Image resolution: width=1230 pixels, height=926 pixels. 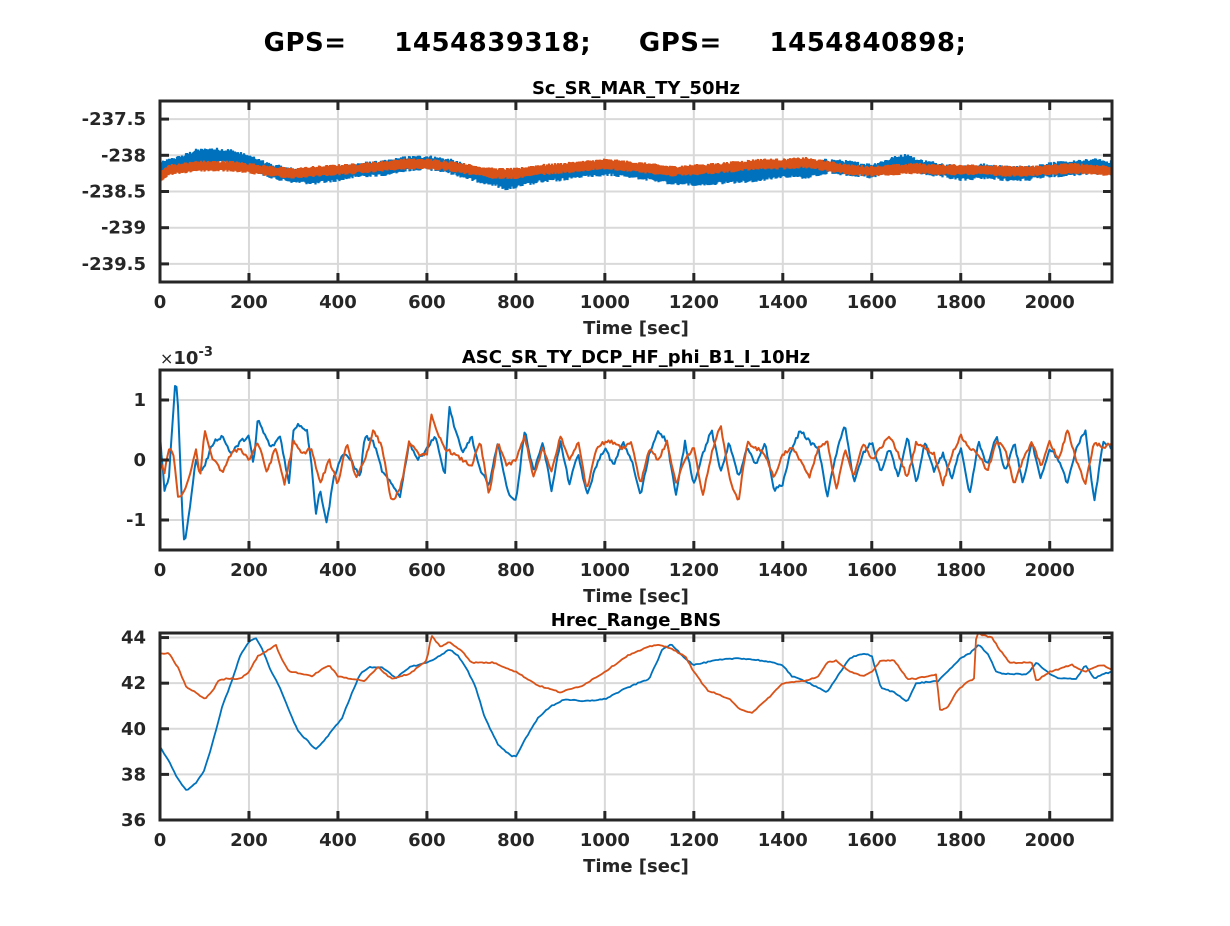 What do you see at coordinates (123, 155) in the screenshot?
I see `y-tick-label: -238` at bounding box center [123, 155].